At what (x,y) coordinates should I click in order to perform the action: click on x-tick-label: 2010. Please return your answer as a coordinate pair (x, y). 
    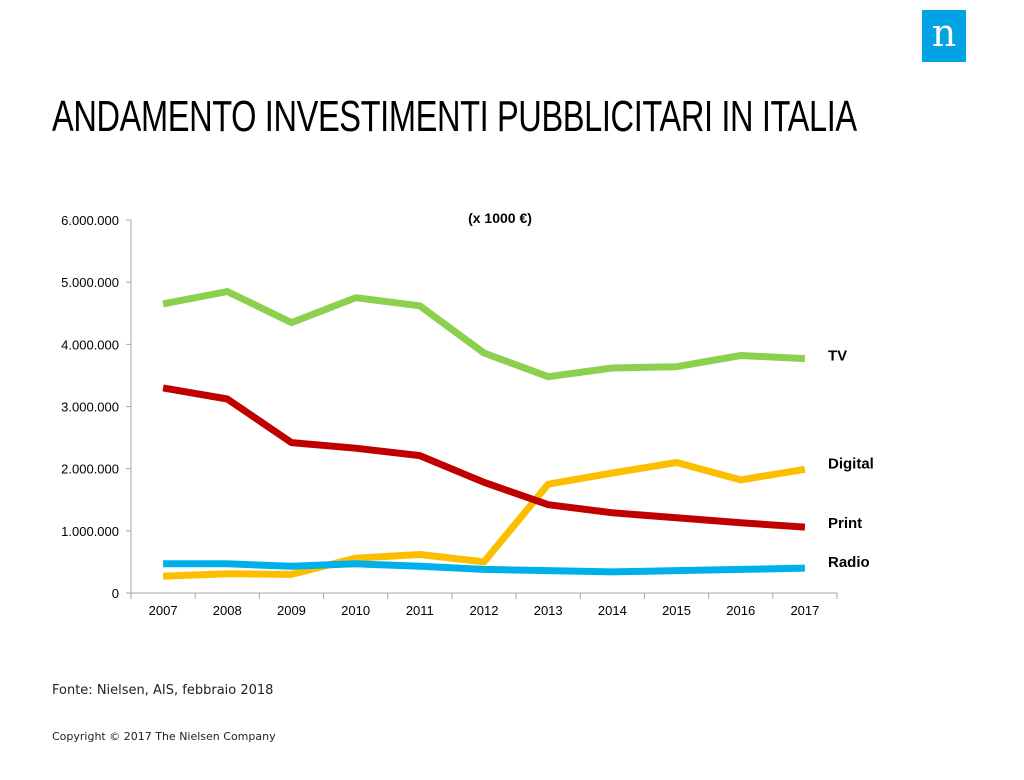
    Looking at the image, I should click on (355, 610).